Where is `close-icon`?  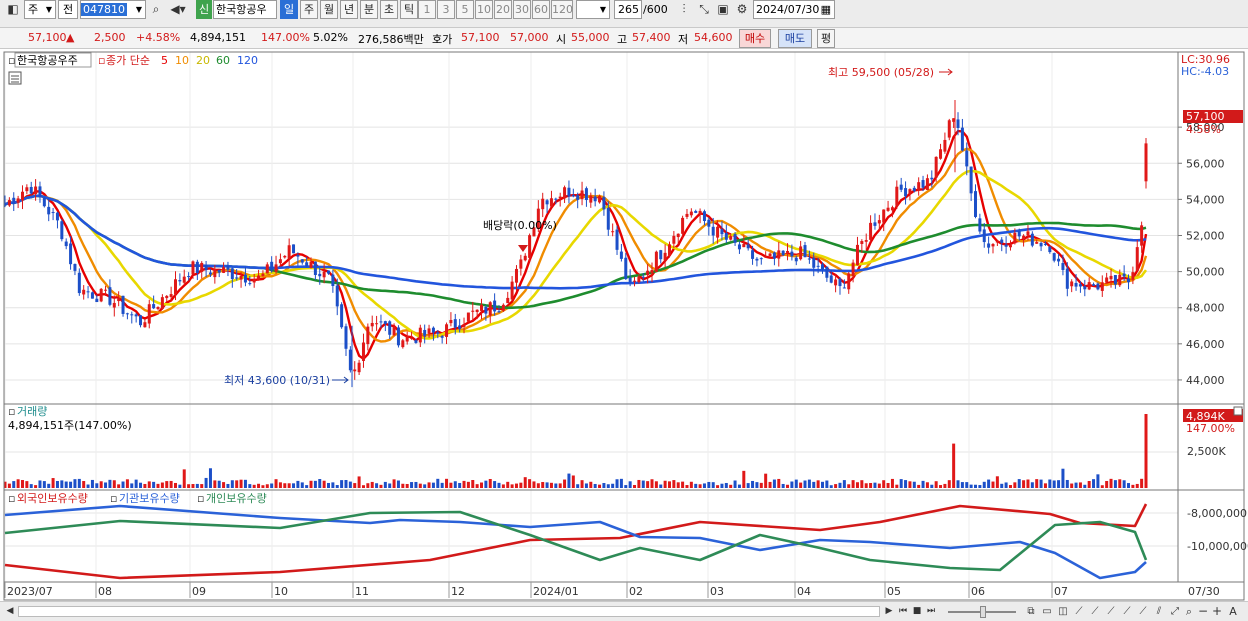 close-icon is located at coordinates (1238, 411).